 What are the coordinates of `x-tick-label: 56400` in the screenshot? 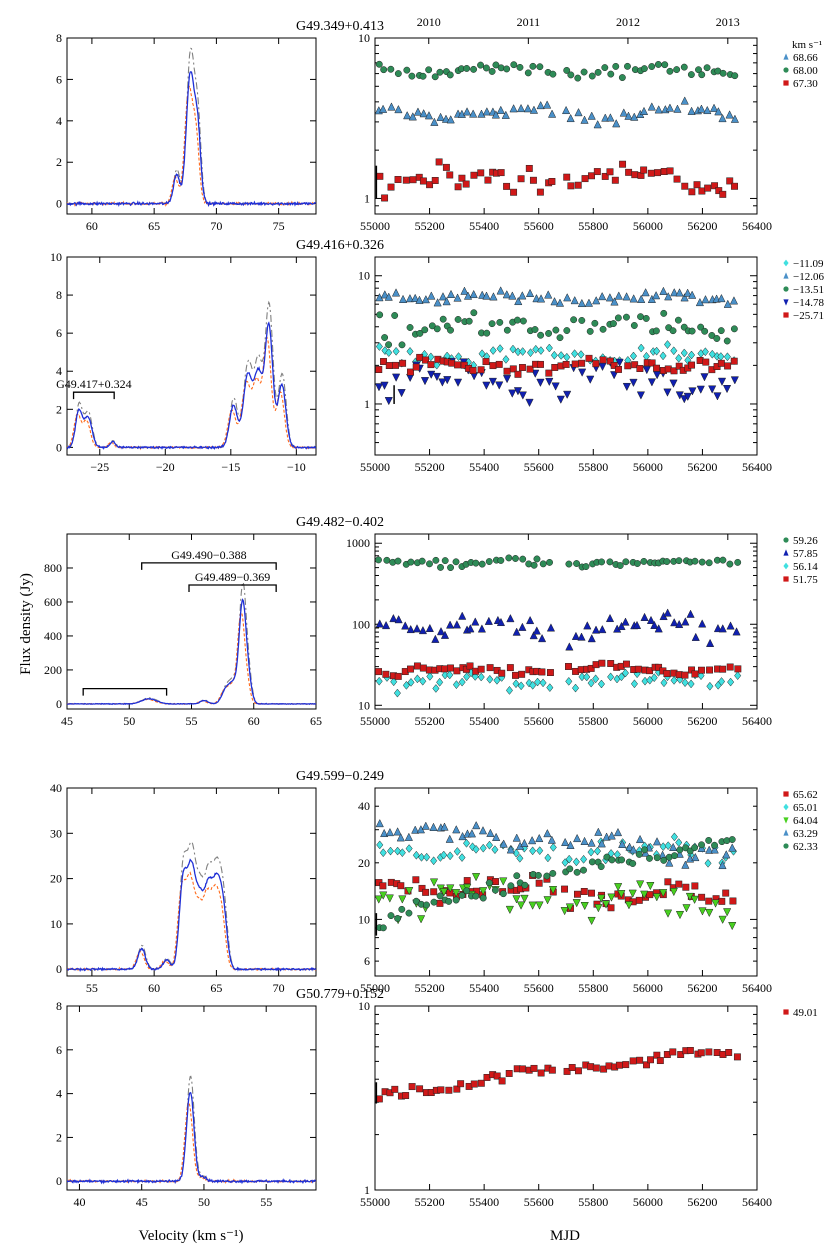 It's located at (757, 1202).